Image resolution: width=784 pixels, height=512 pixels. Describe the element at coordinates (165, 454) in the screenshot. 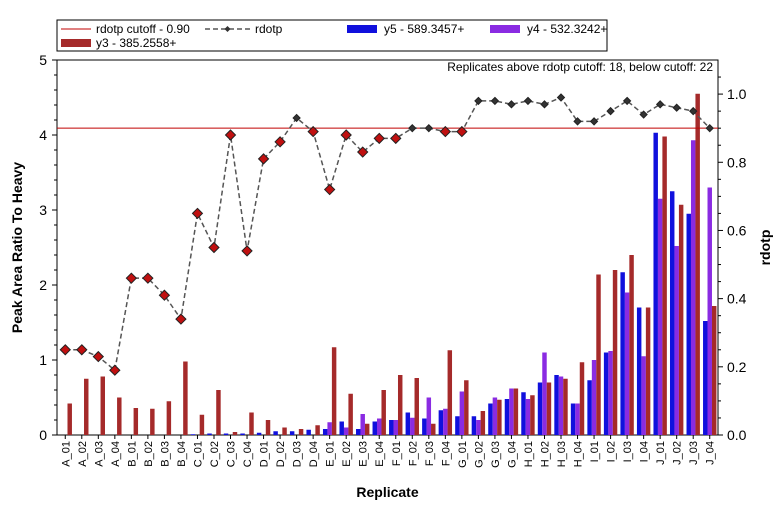

I see `x-tick-label: B_03` at that location.